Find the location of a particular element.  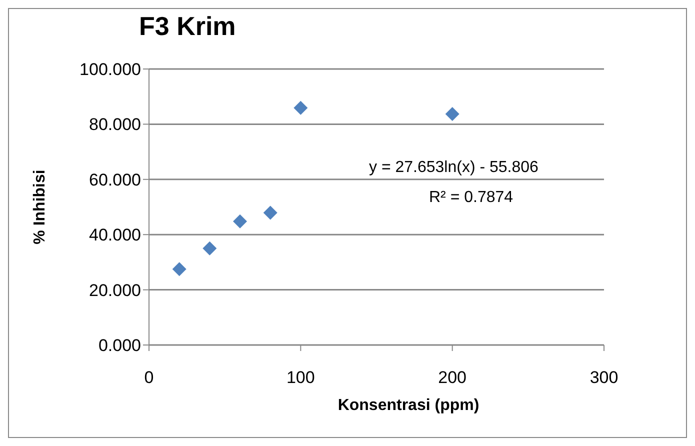

y-tick-label: 60.000 is located at coordinates (115, 180).